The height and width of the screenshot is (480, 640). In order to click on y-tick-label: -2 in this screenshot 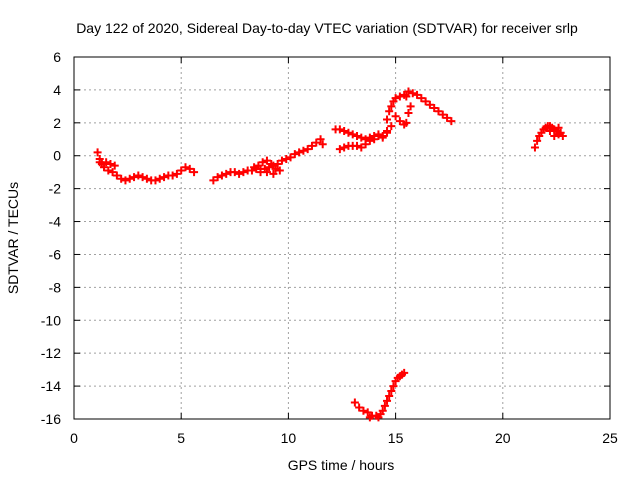, I will do `click(55, 189)`.